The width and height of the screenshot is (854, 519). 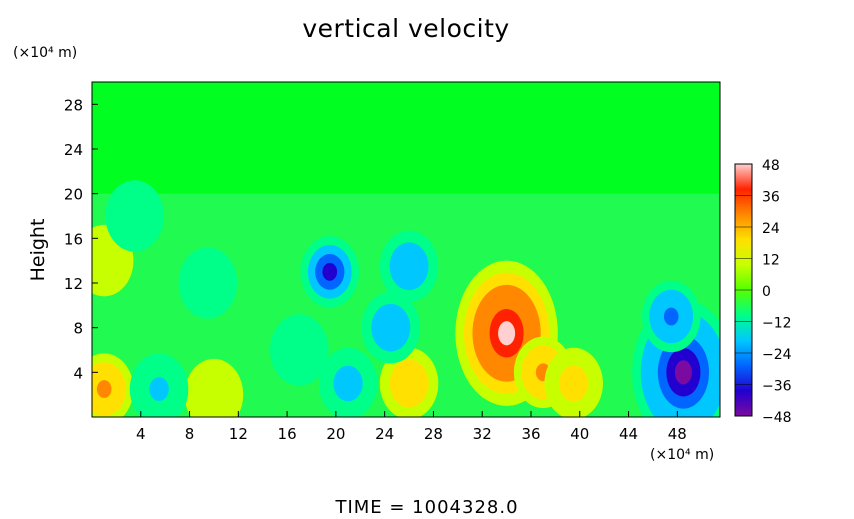 I want to click on x-tick-label-24: 24, so click(x=384, y=434).